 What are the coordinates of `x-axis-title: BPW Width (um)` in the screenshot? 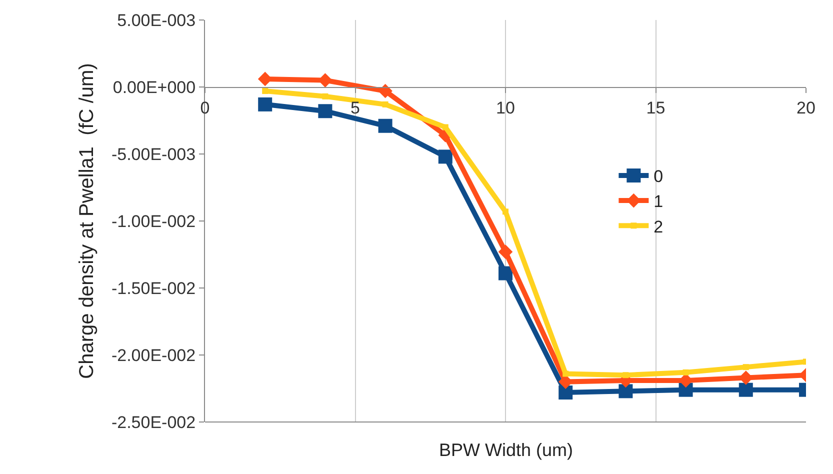 It's located at (506, 450).